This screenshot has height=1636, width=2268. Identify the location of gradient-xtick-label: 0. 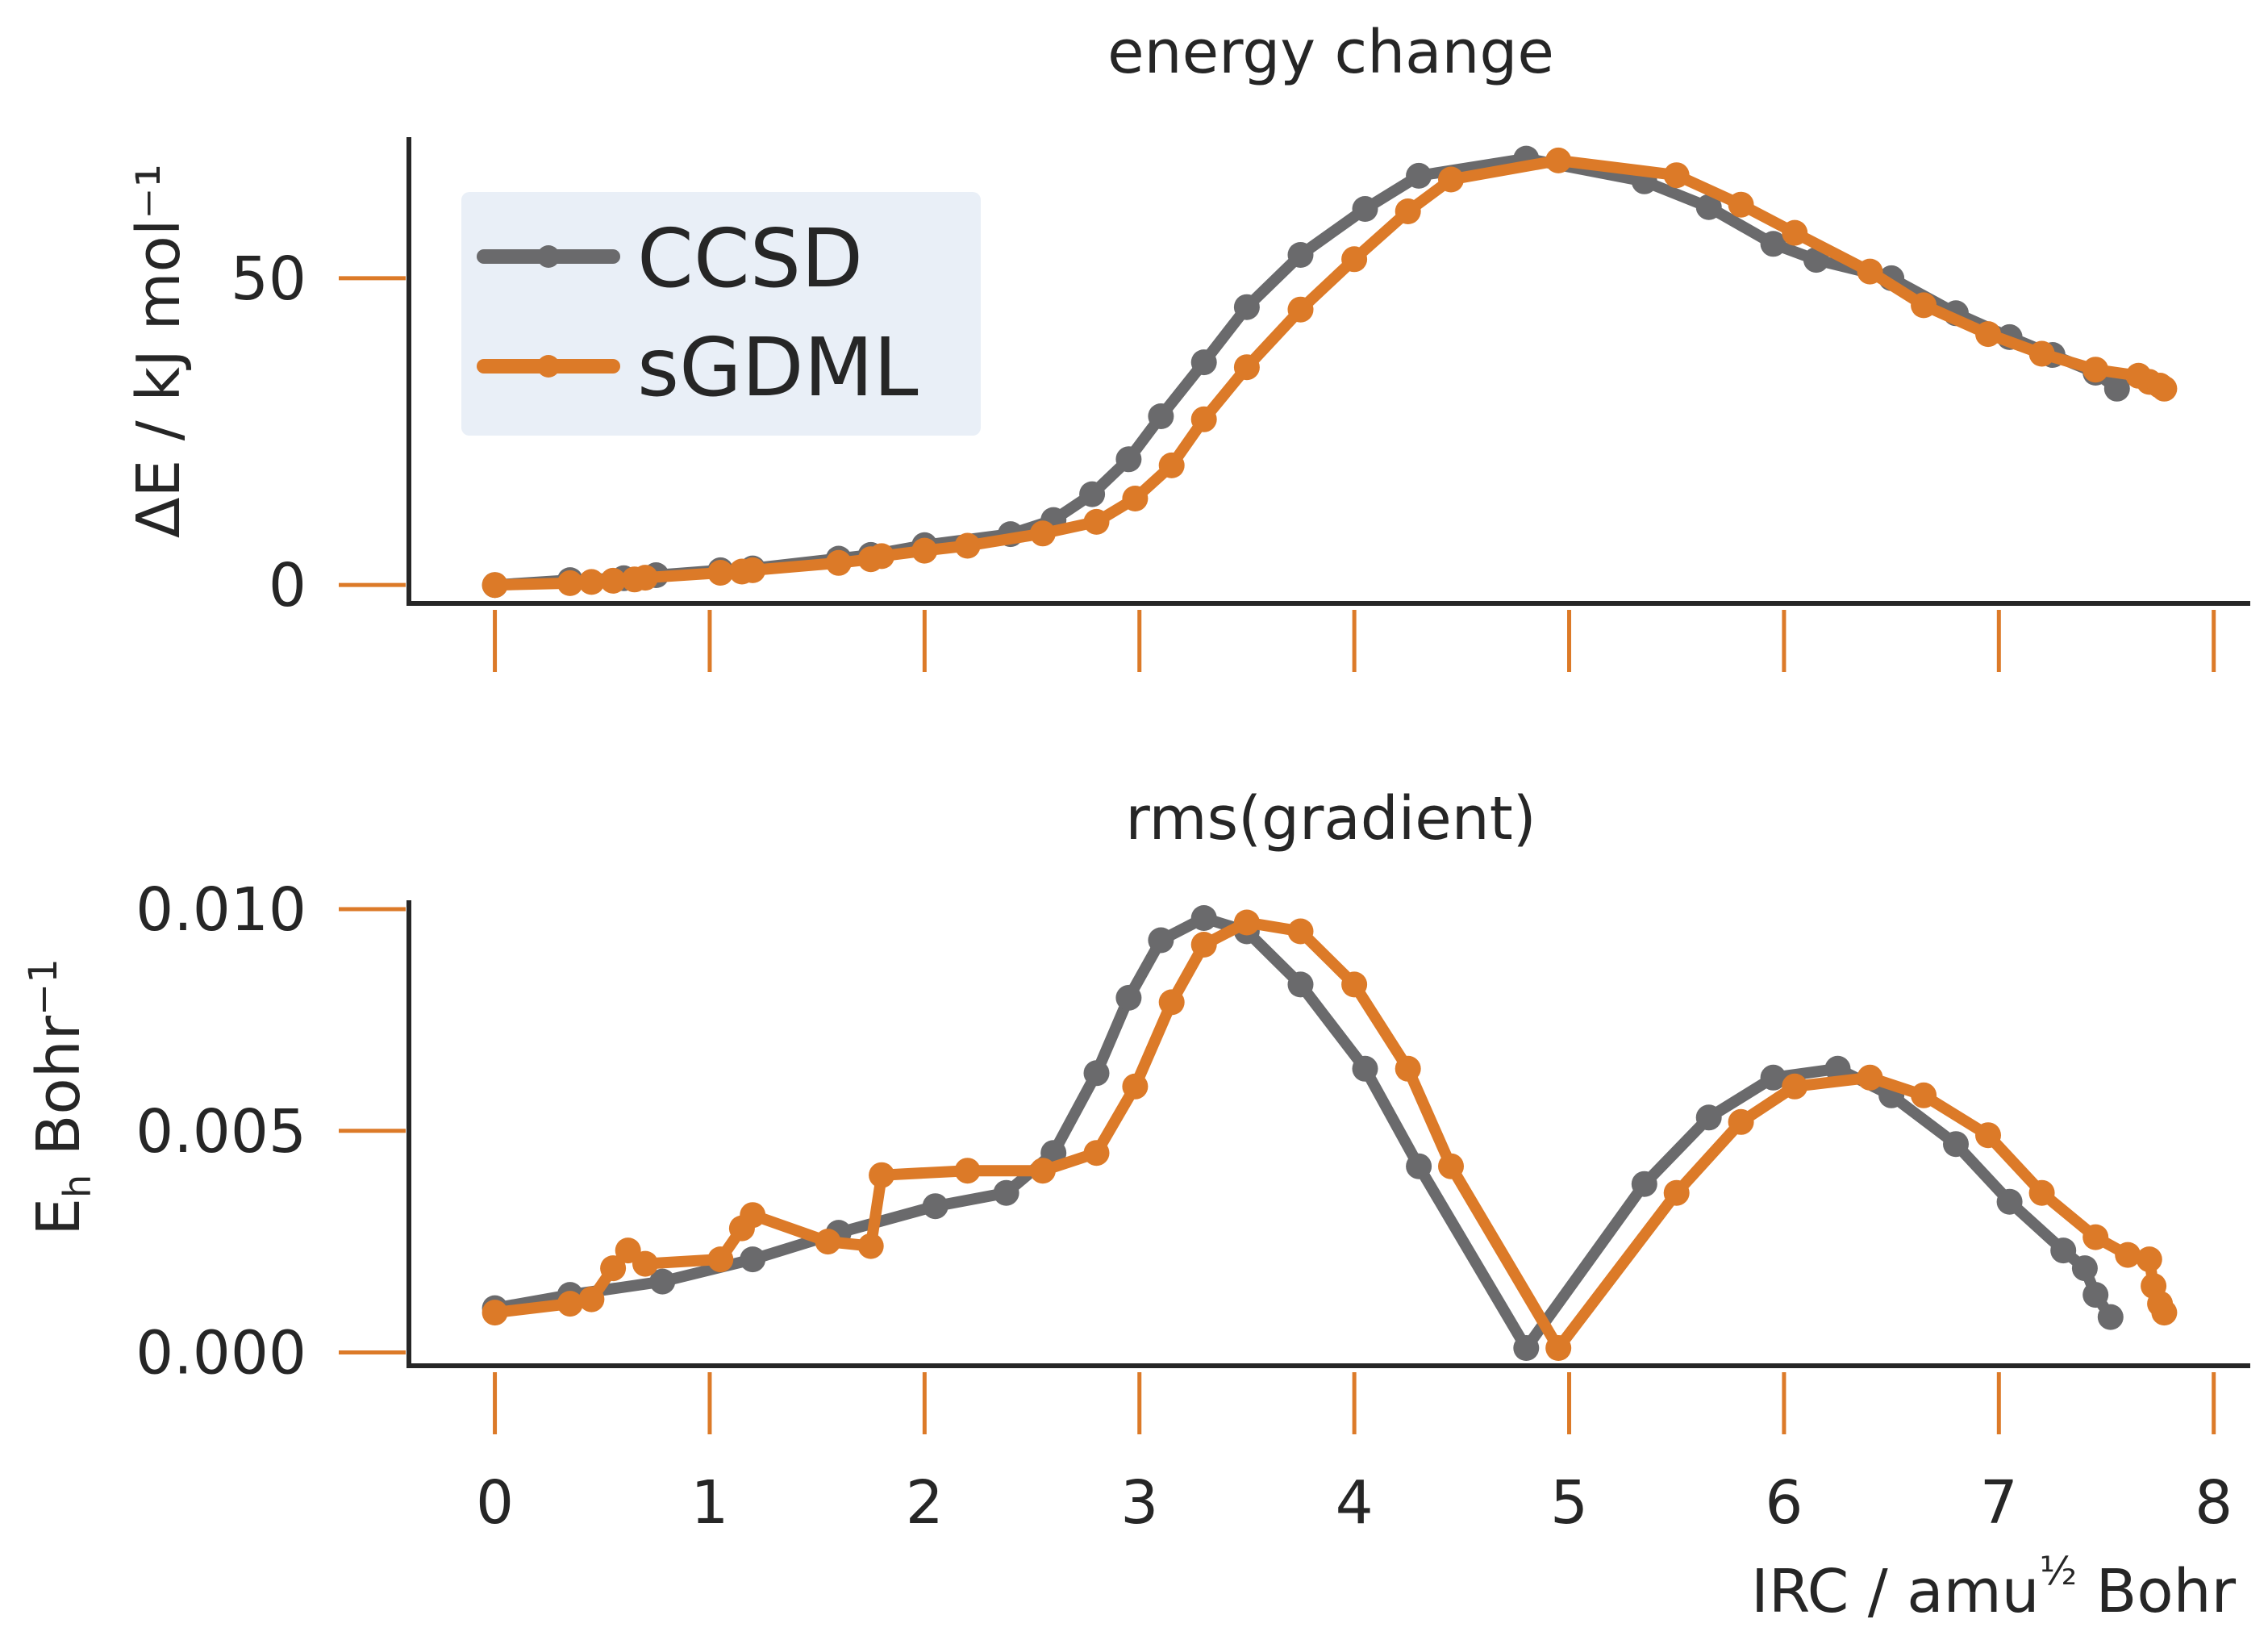
(495, 1503).